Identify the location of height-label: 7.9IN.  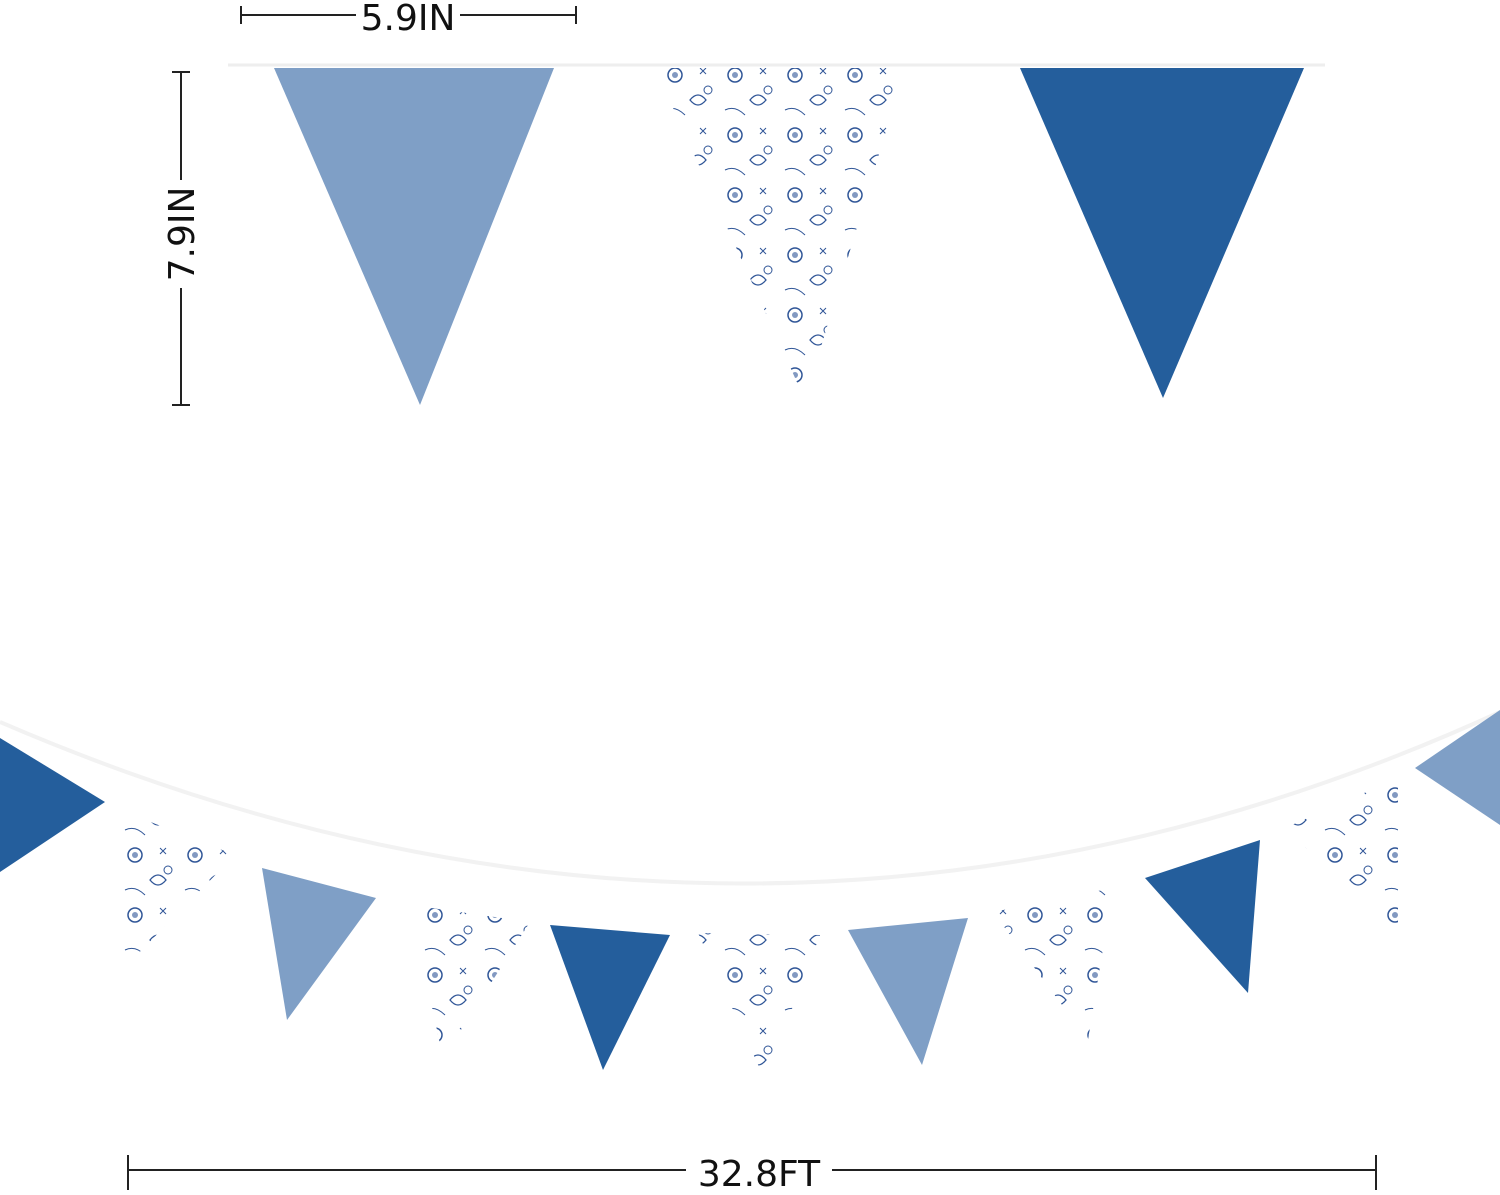
(182, 234).